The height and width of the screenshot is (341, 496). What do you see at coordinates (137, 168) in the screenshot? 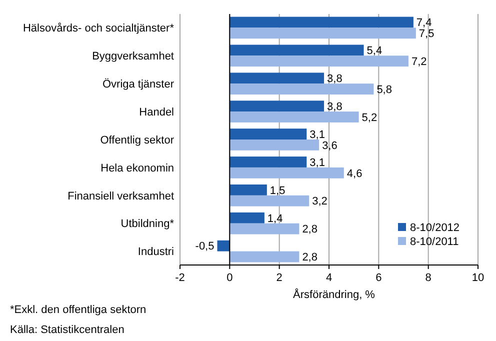
I see `y-tick-label: Hela ekonomin` at bounding box center [137, 168].